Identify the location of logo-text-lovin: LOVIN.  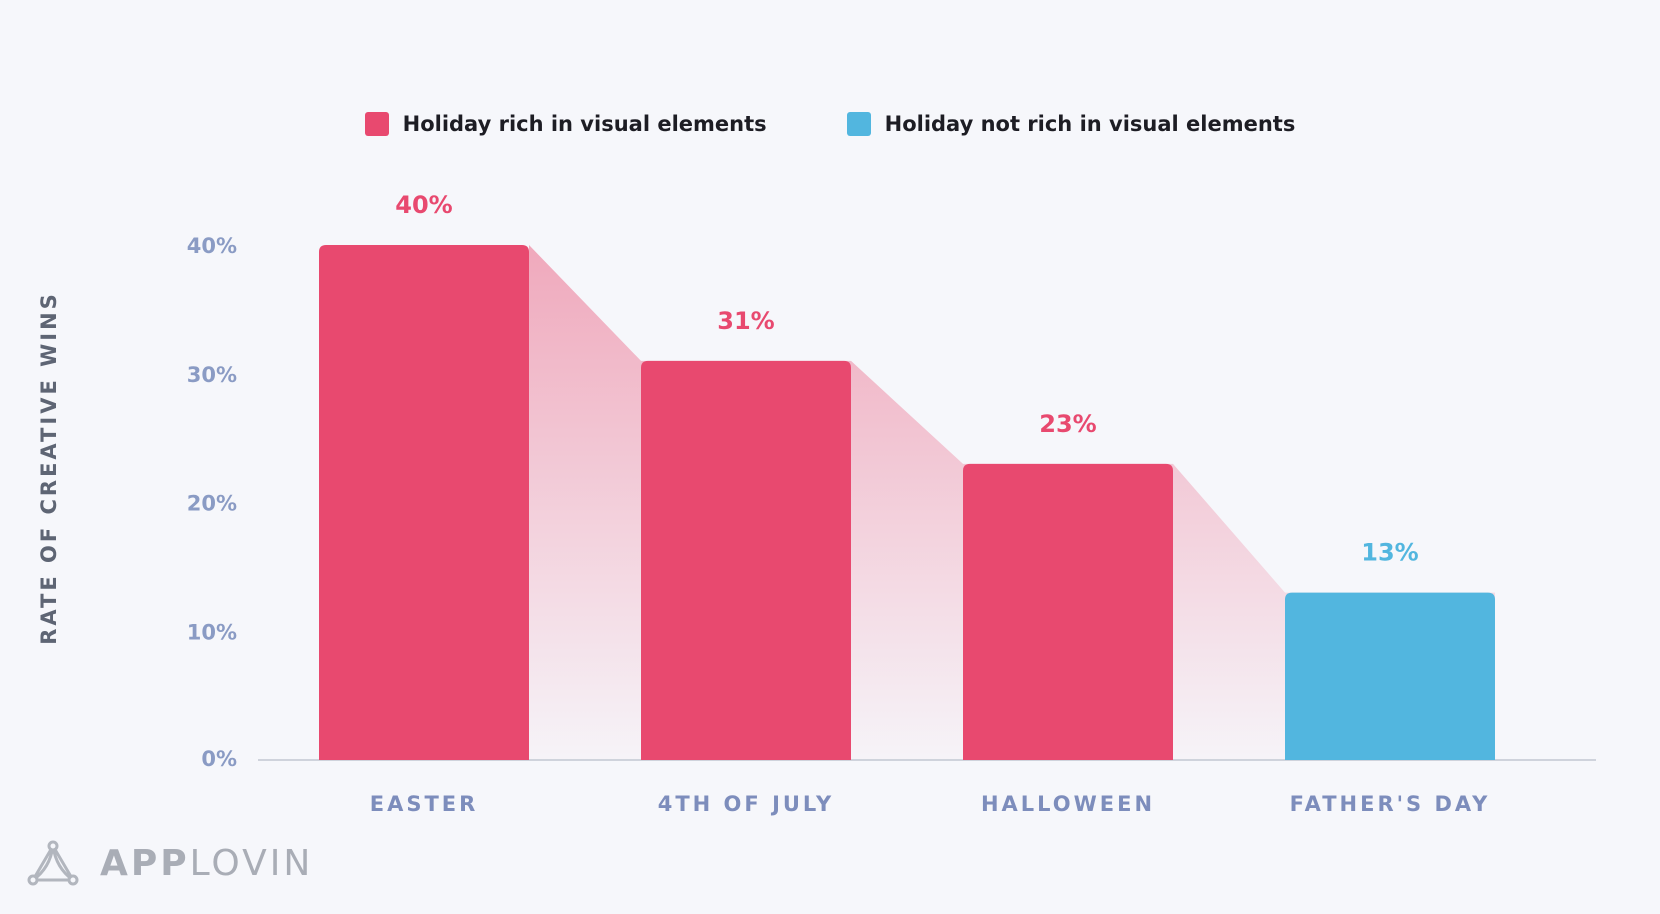
(251, 863).